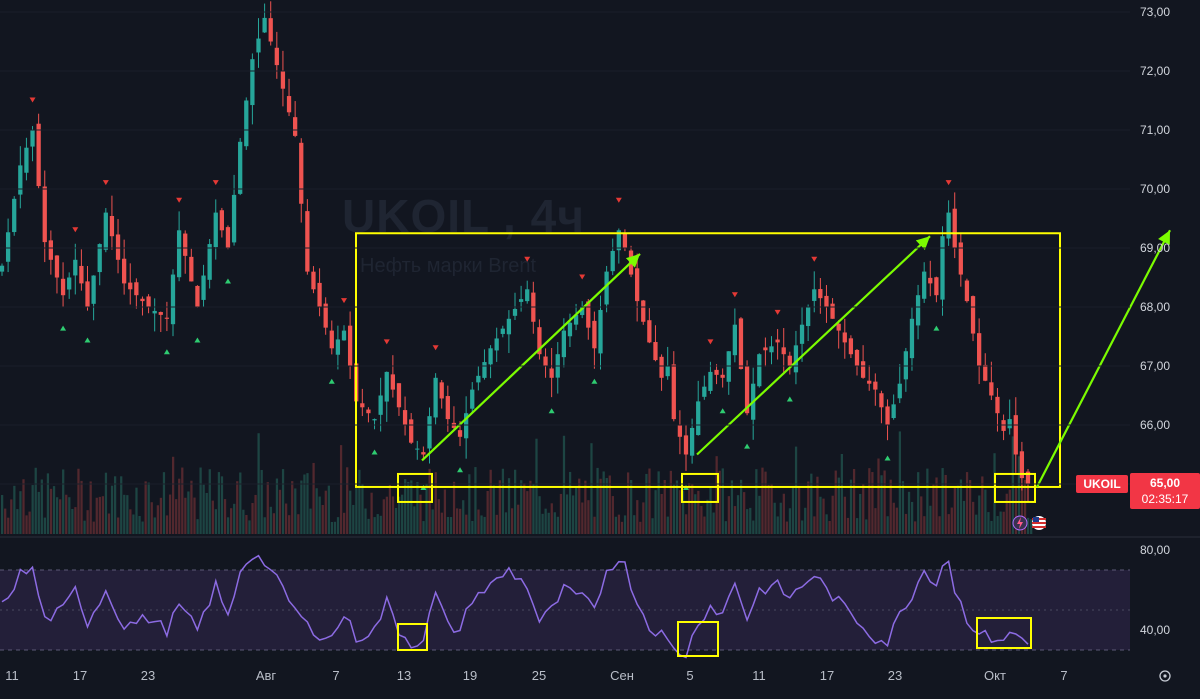 The height and width of the screenshot is (699, 1200). Describe the element at coordinates (1165, 676) in the screenshot. I see `settings-icon` at that location.